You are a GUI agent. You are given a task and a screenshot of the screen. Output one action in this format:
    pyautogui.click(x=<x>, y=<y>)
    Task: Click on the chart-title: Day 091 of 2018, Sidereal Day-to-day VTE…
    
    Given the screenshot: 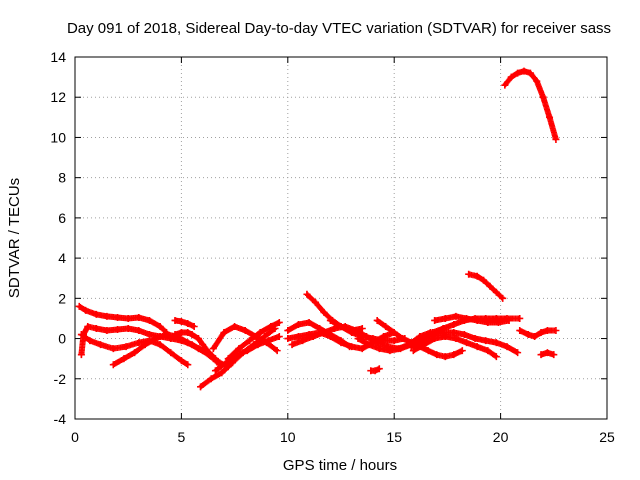 What is the action you would take?
    pyautogui.click(x=339, y=28)
    